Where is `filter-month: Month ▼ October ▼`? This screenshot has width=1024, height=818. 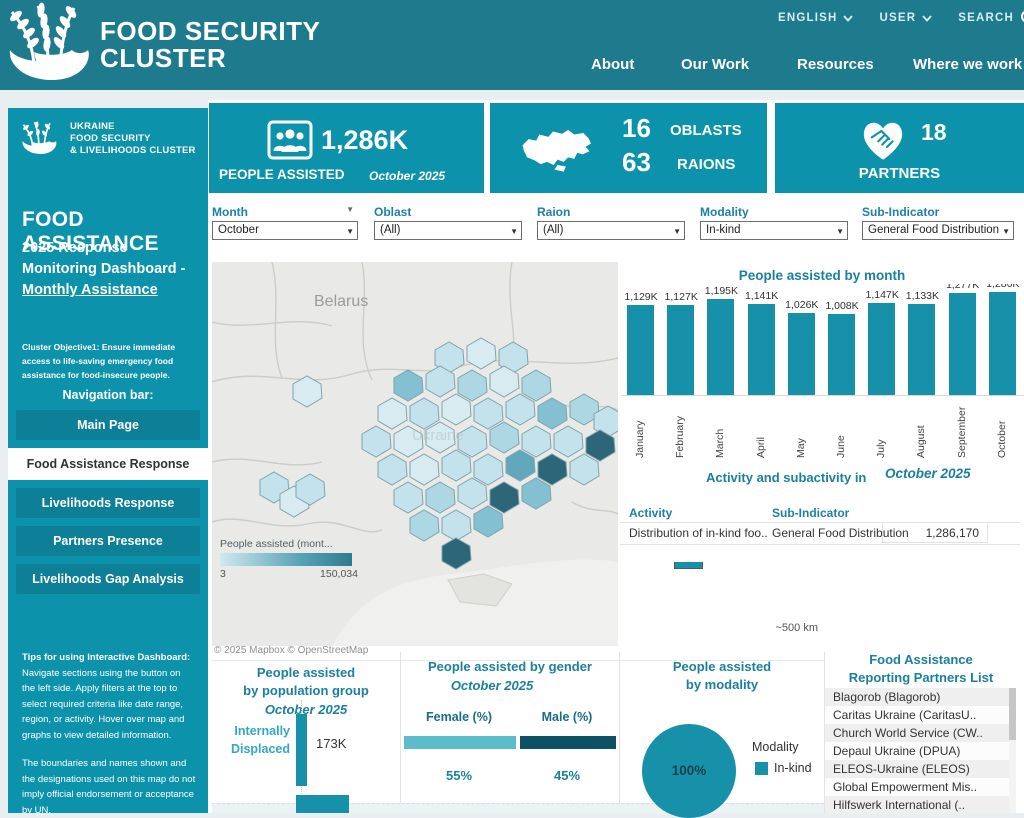 filter-month: Month ▼ October ▼ is located at coordinates (285, 221).